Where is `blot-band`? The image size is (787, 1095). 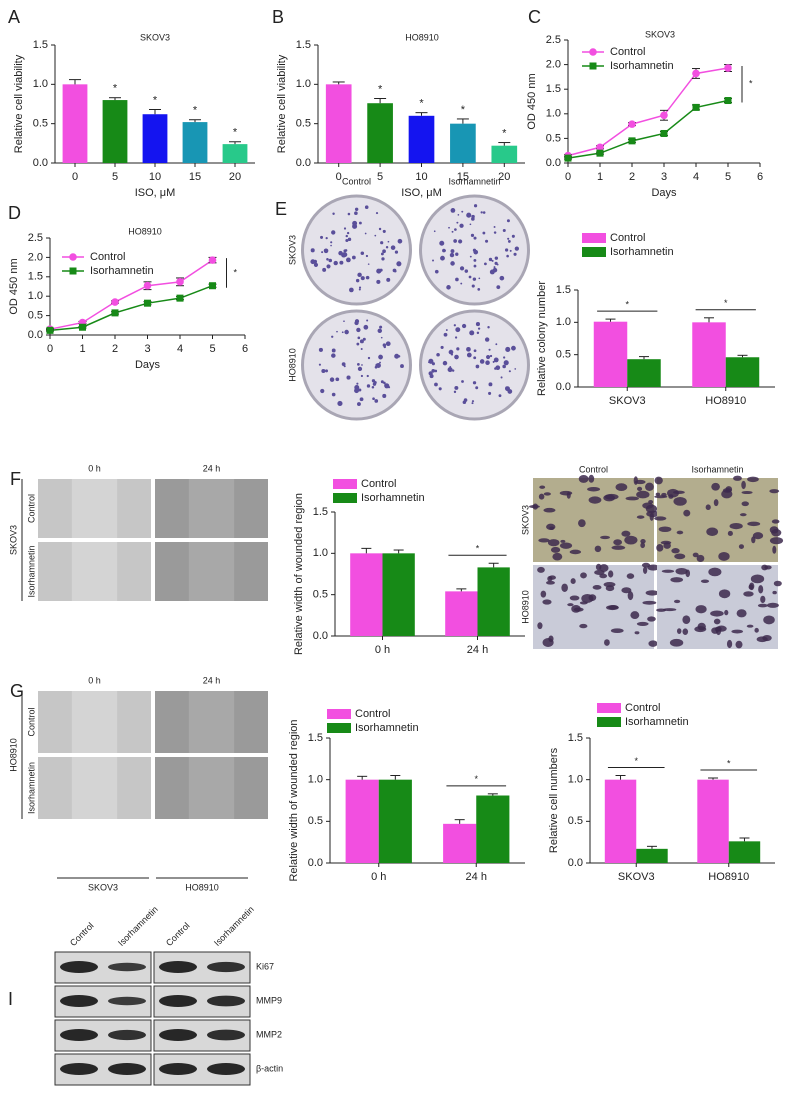 blot-band is located at coordinates (226, 1035).